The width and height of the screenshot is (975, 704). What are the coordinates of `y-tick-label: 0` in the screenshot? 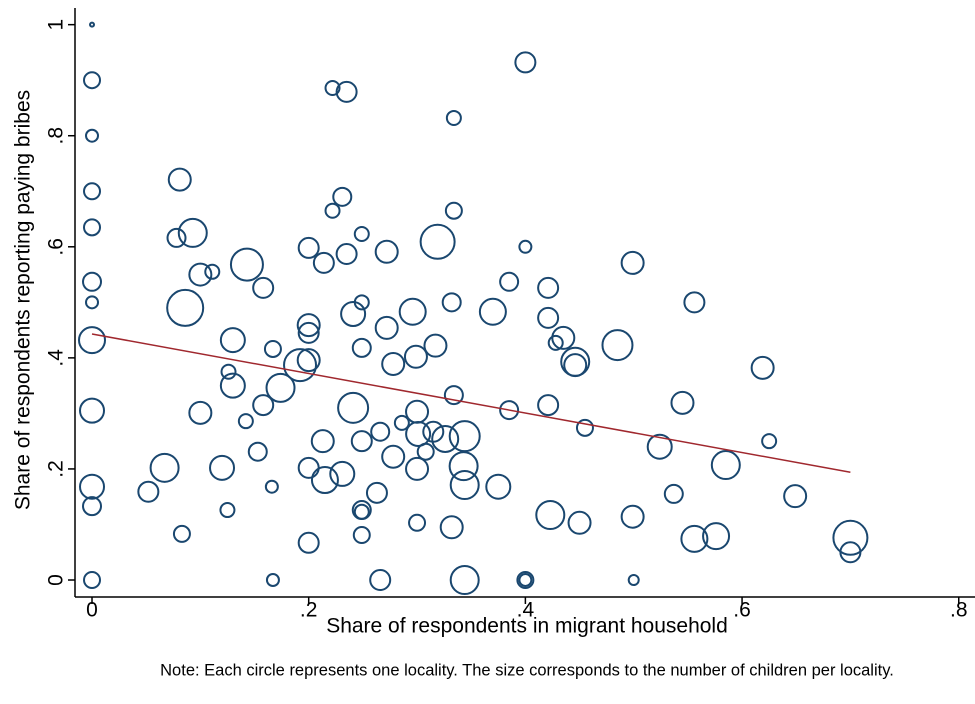 It's located at (56, 580).